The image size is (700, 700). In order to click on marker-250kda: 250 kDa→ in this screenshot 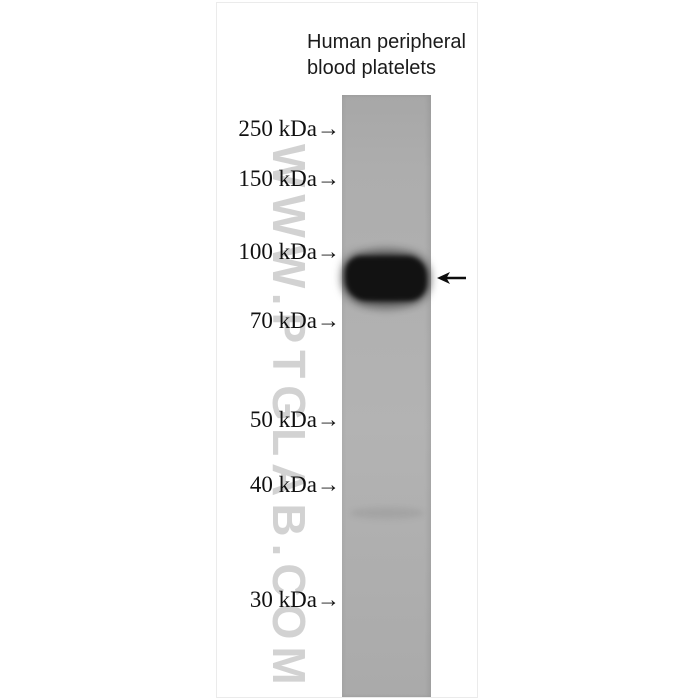, I will do `click(289, 128)`.